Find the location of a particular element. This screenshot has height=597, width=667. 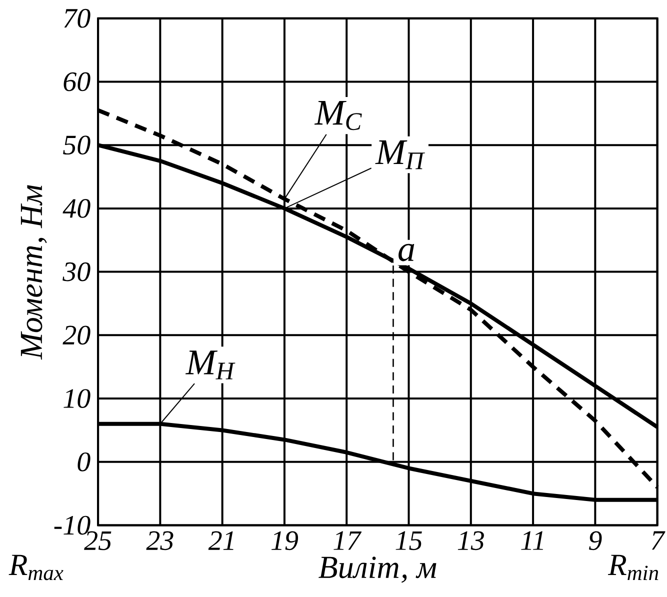

x-tick-label: 11 is located at coordinates (532, 540).